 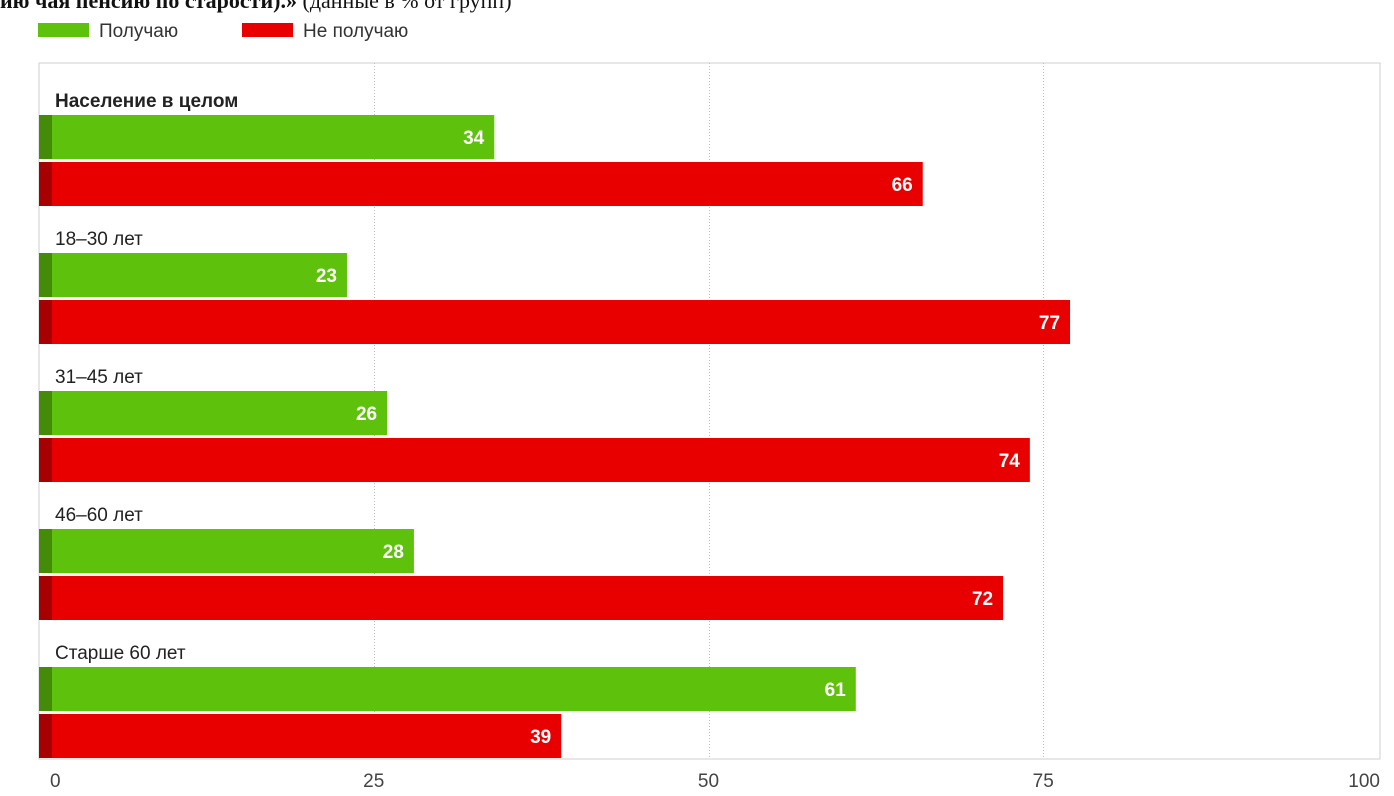 I want to click on chart-title-bold: ию чая пенсию по старости).», so click(x=148, y=6).